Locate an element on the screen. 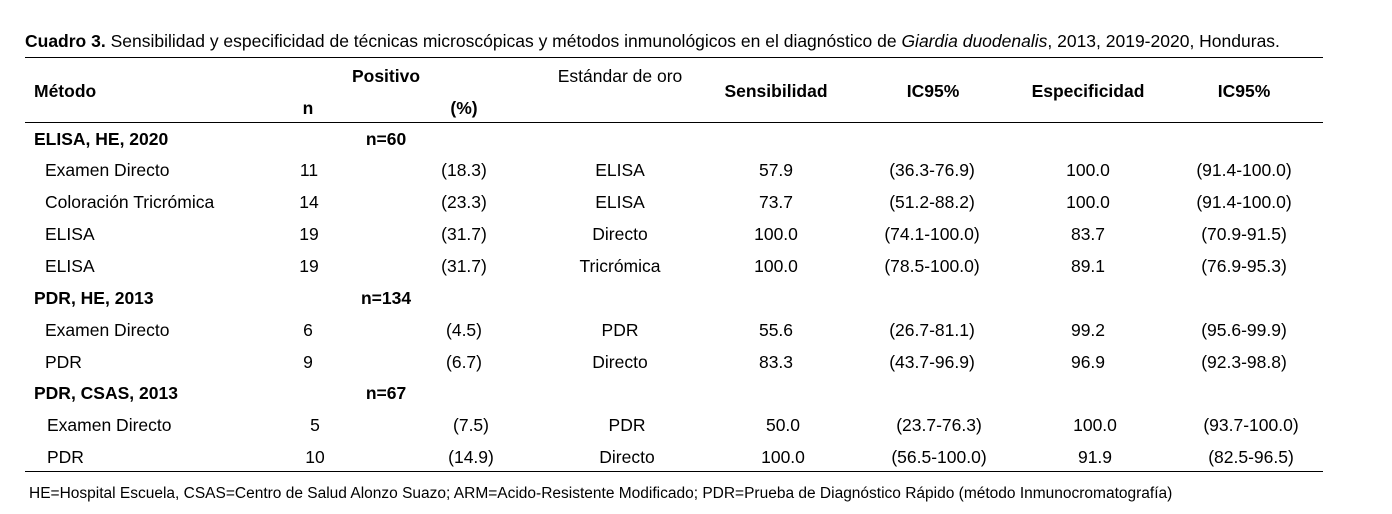  table-top-rule is located at coordinates (674, 57).